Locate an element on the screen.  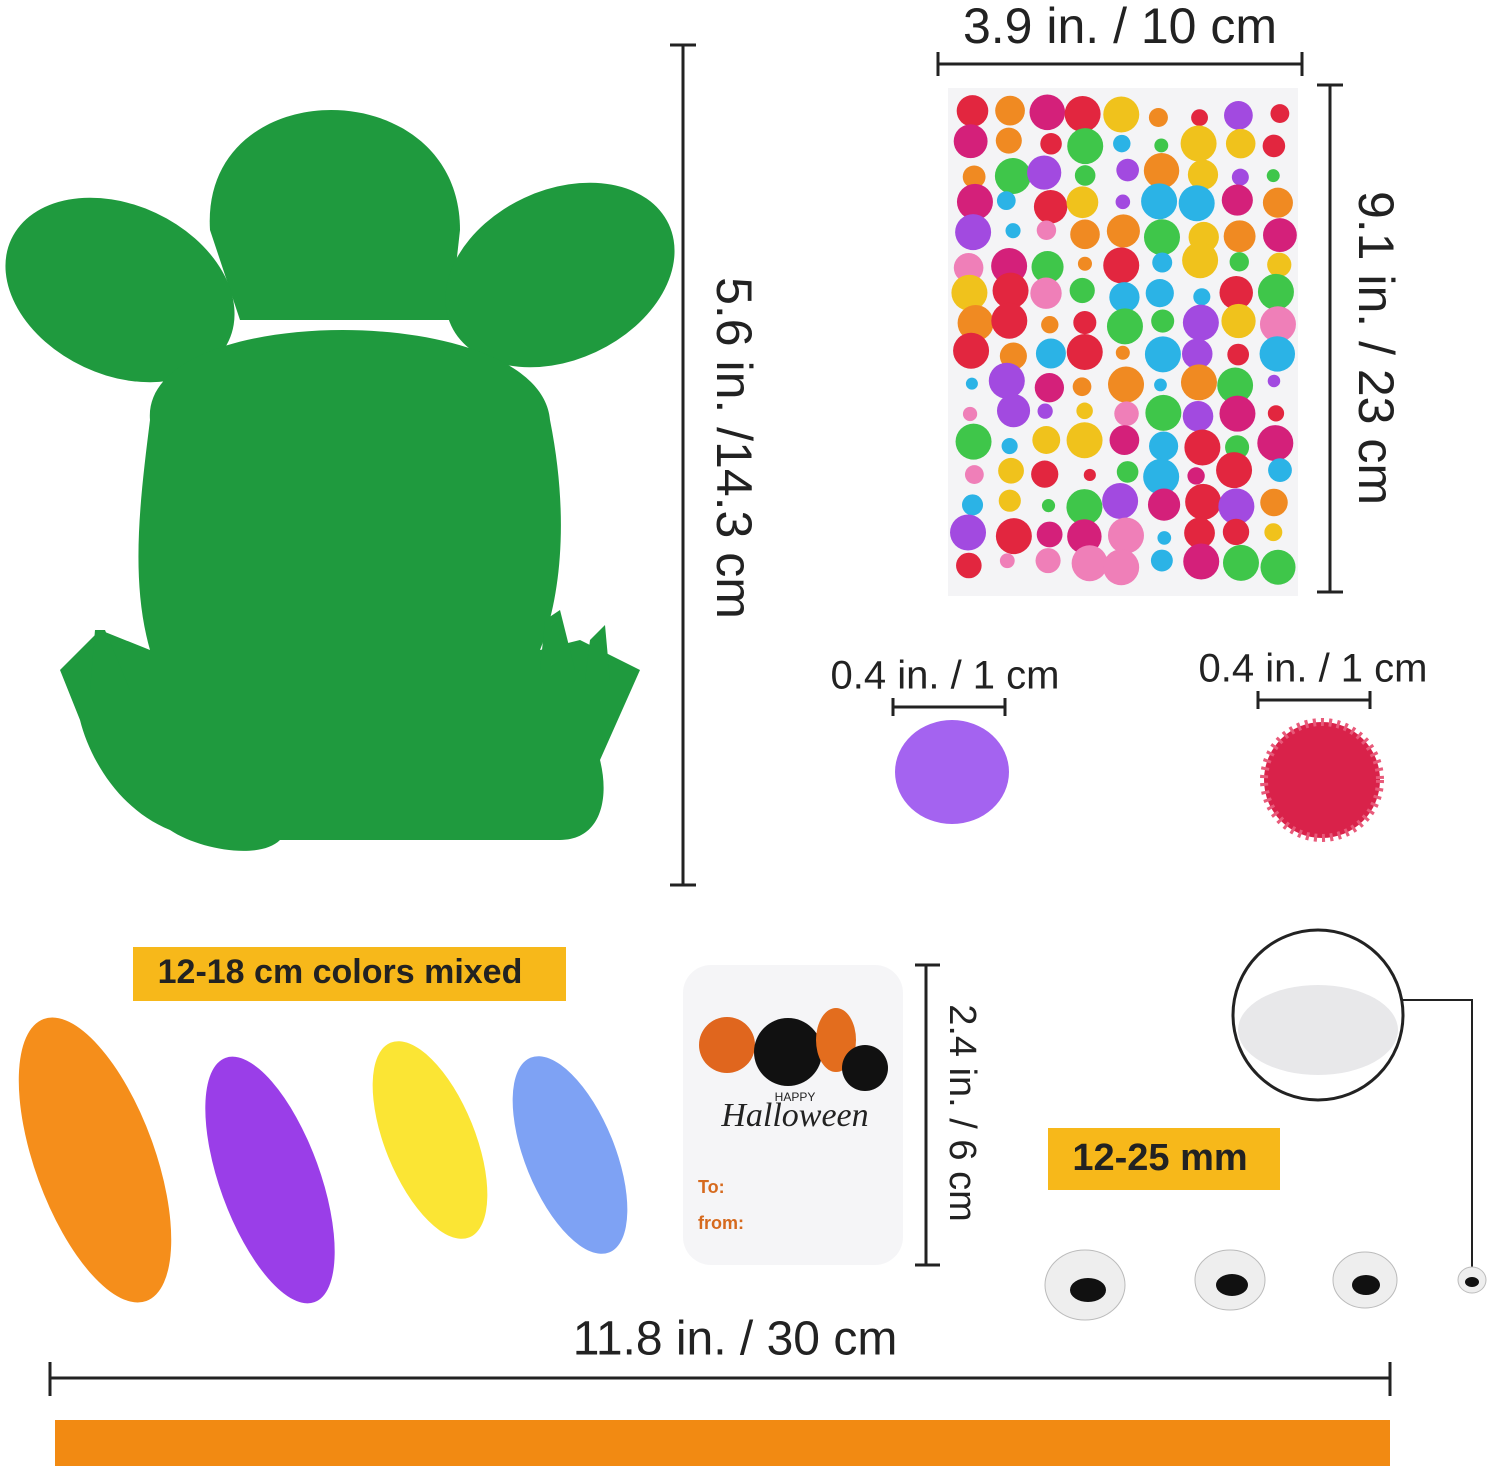
gem-stickers is located at coordinates (1123, 340).